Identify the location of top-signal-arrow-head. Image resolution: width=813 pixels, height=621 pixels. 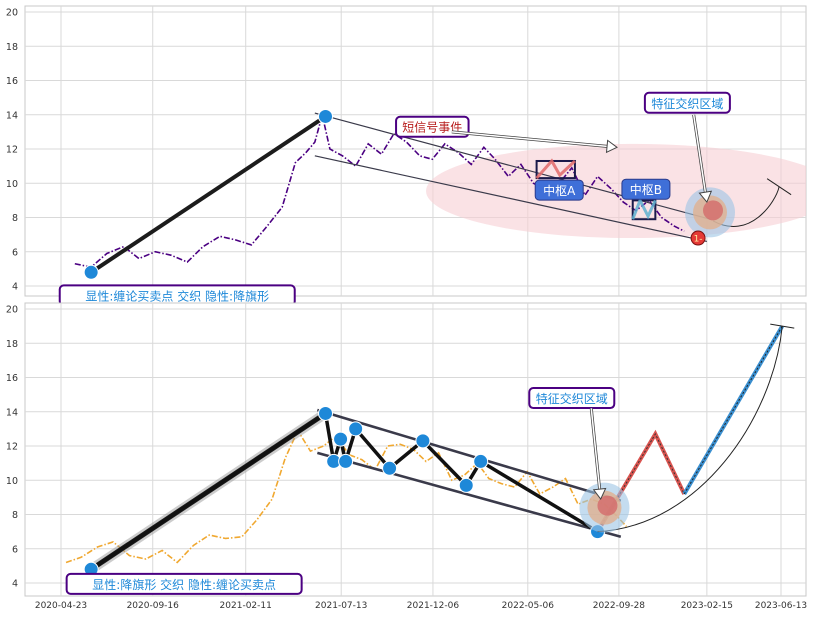
(611, 146).